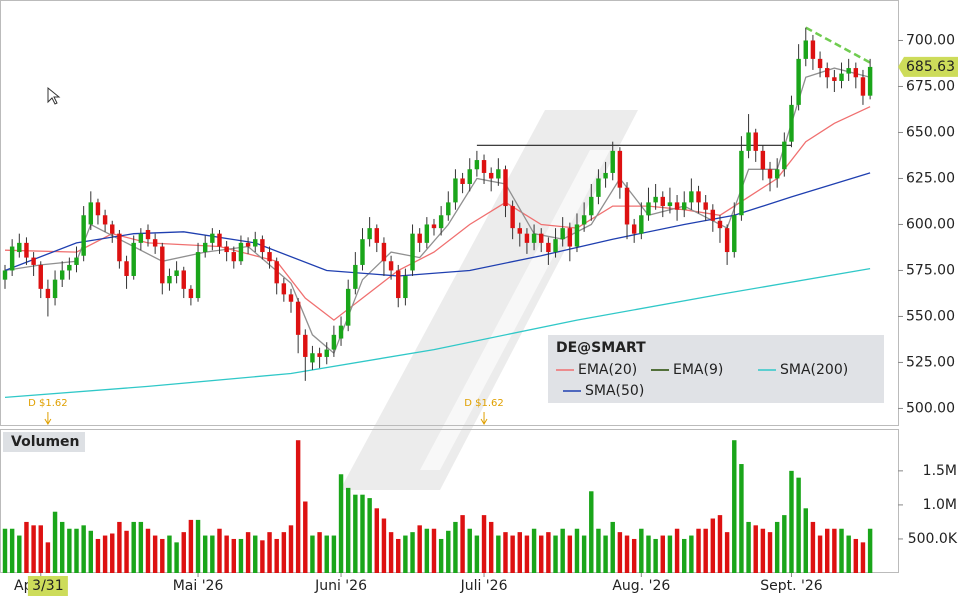 The width and height of the screenshot is (960, 600). I want to click on y-tick-label: 575.00, so click(930, 270).